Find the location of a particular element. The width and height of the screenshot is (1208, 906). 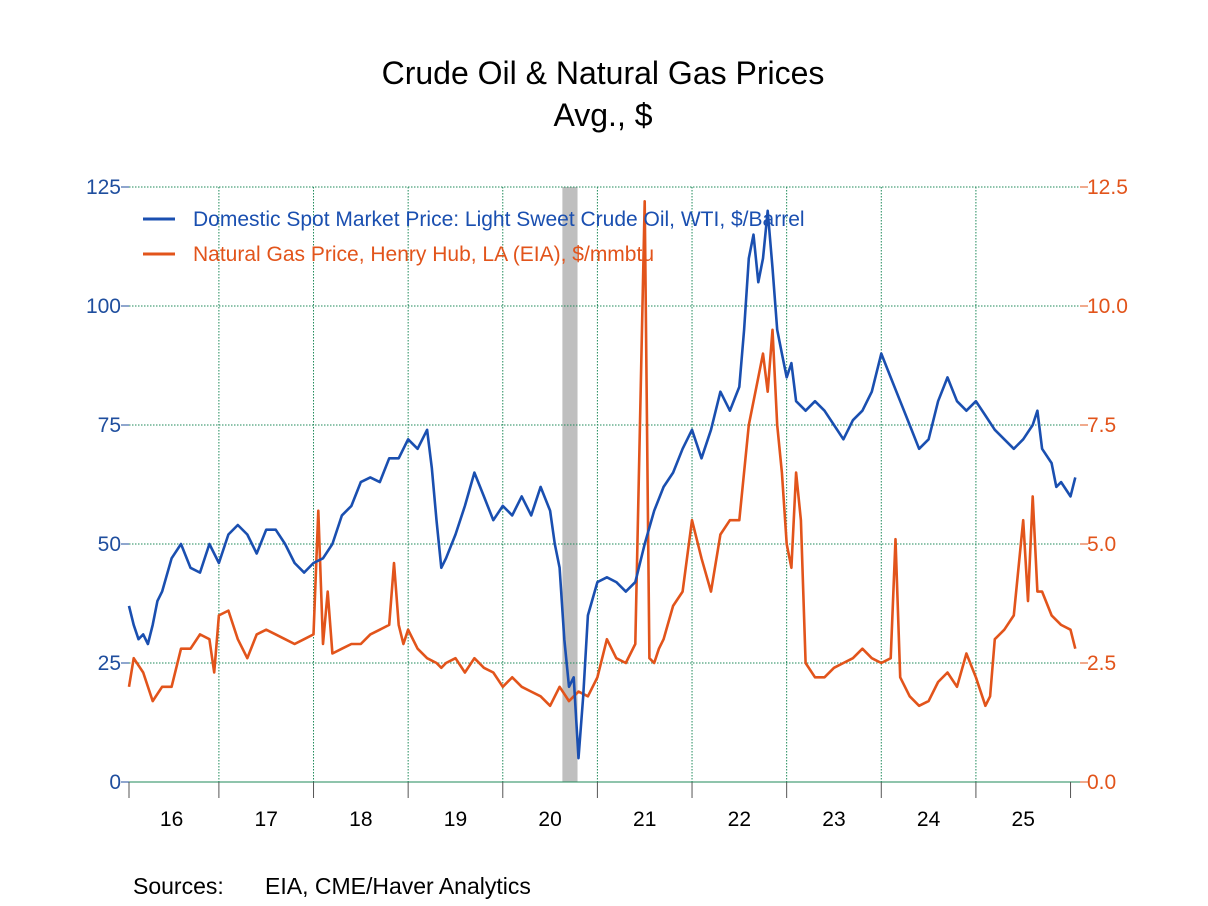

x-tick-label: 22 is located at coordinates (739, 819).